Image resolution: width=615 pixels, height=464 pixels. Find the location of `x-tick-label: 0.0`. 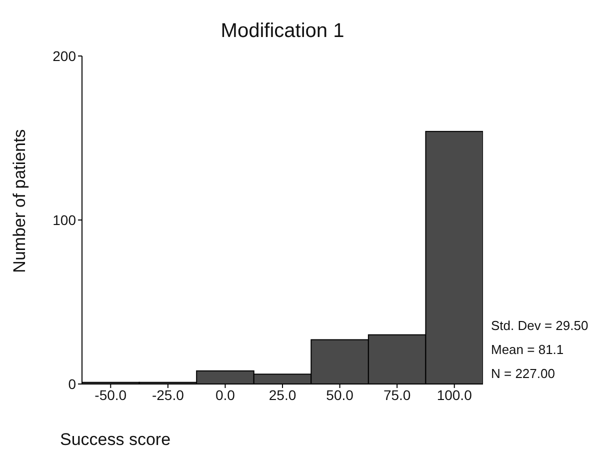

x-tick-label: 0.0 is located at coordinates (225, 394).